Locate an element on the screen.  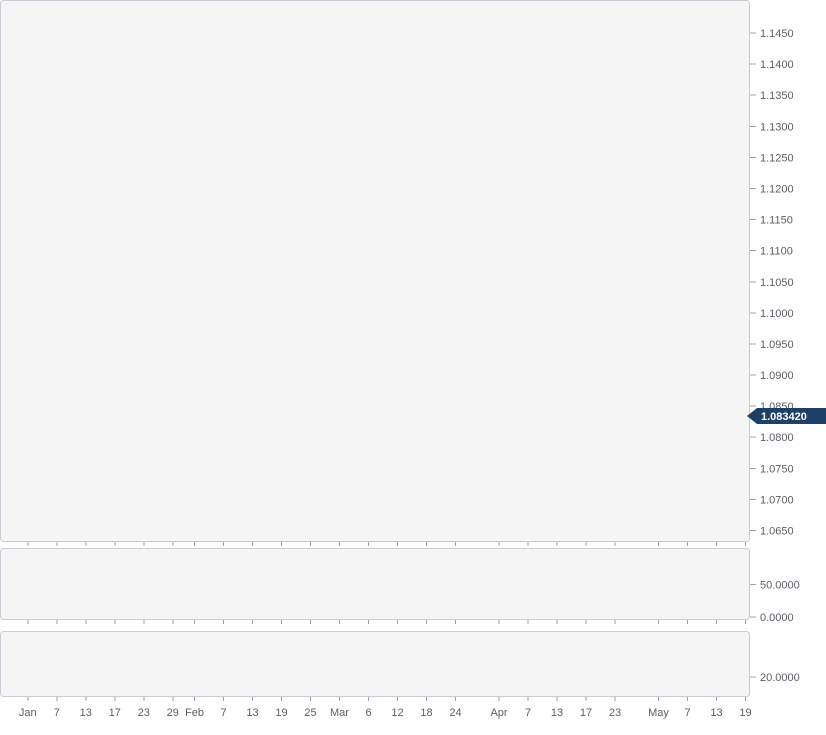
x-axis-label: 6 is located at coordinates (368, 713).